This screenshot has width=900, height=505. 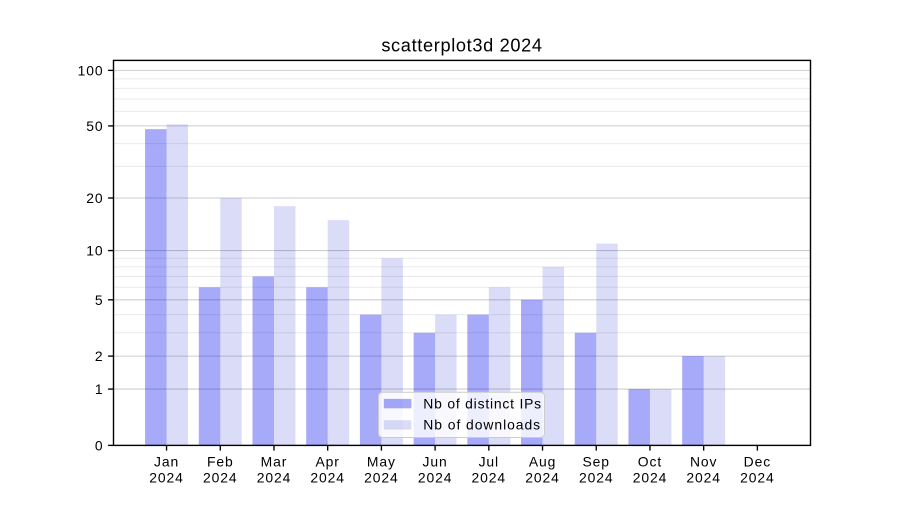 What do you see at coordinates (94, 198) in the screenshot?
I see `svg-text: 20` at bounding box center [94, 198].